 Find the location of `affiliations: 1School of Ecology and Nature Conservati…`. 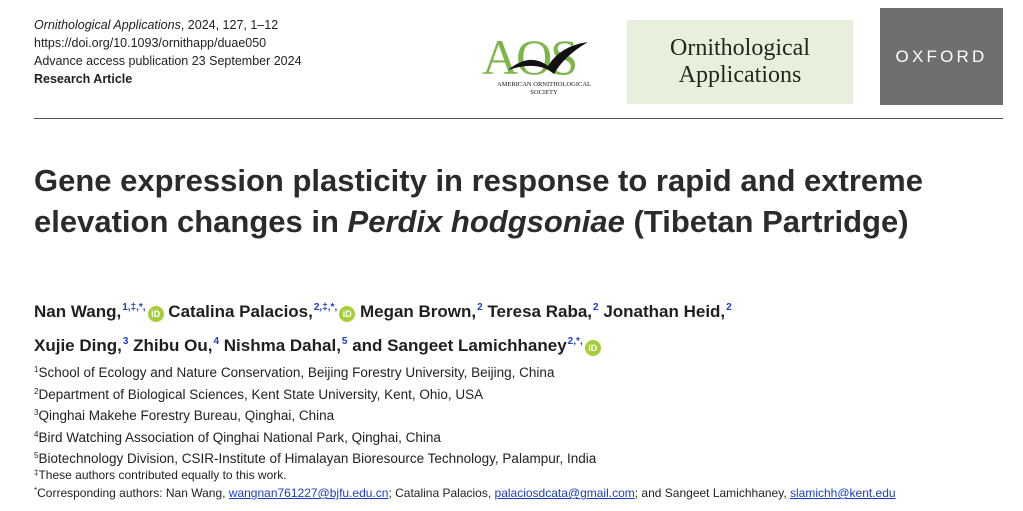

affiliations: 1School of Ecology and Nature Conservati… is located at coordinates (315, 415).